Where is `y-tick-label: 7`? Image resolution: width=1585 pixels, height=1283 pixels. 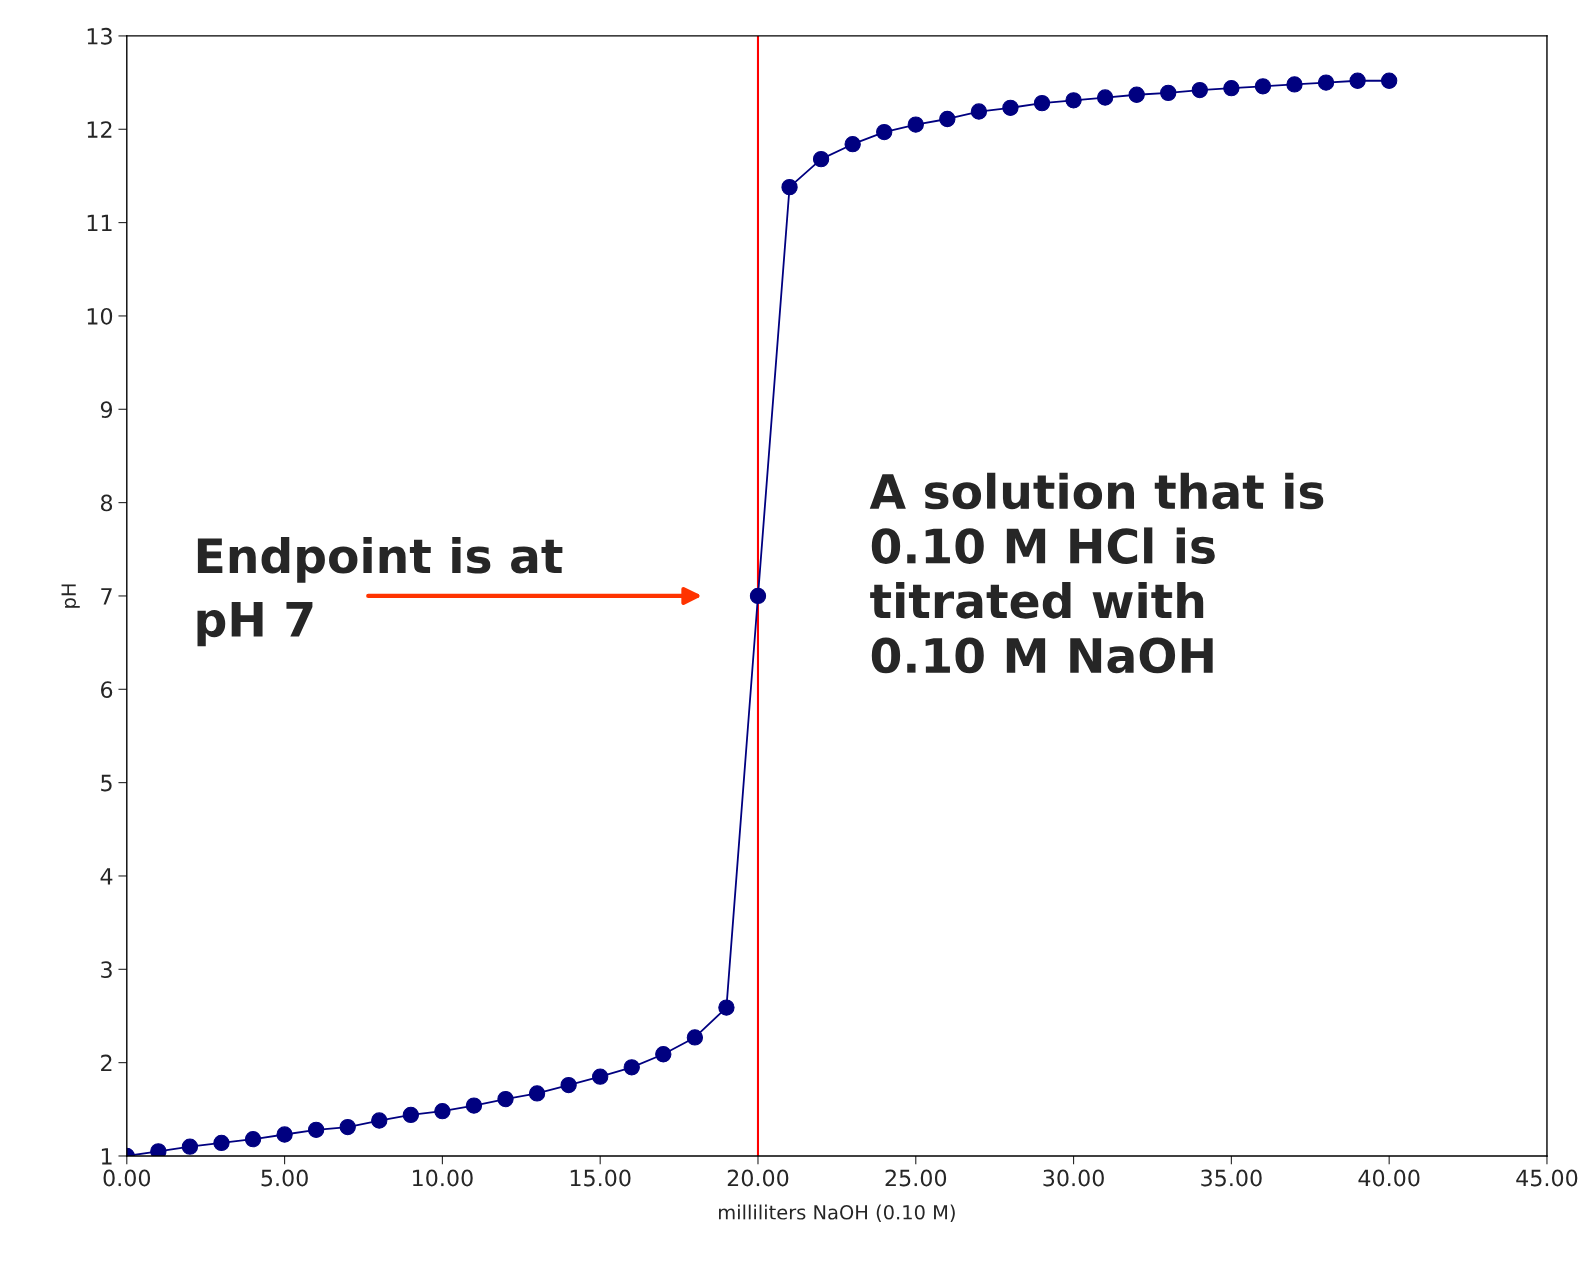 y-tick-label: 7 is located at coordinates (106, 596).